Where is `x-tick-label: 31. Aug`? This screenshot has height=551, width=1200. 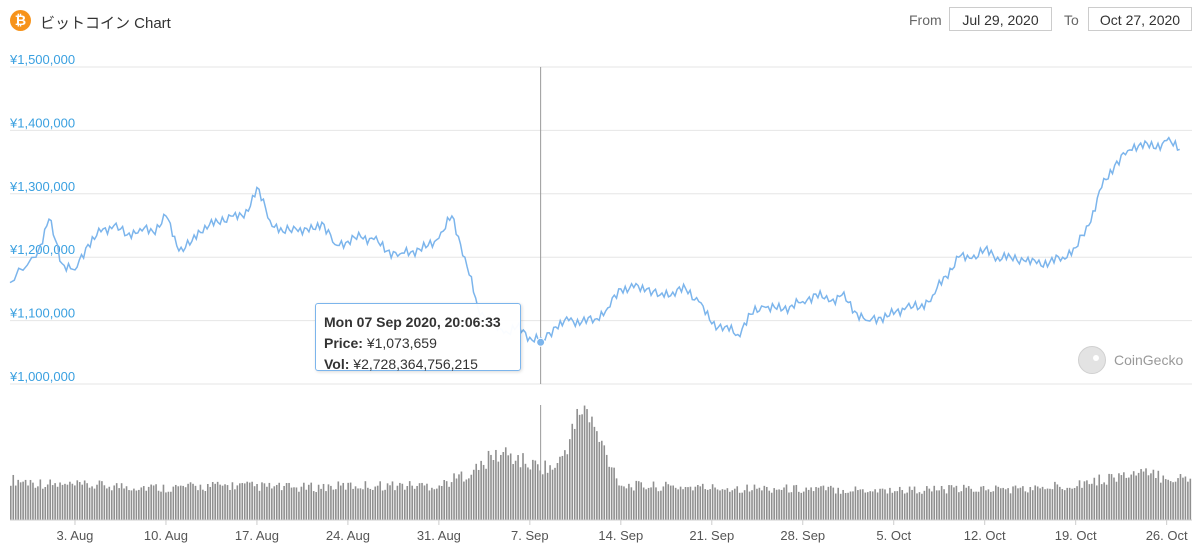 x-tick-label: 31. Aug is located at coordinates (439, 535).